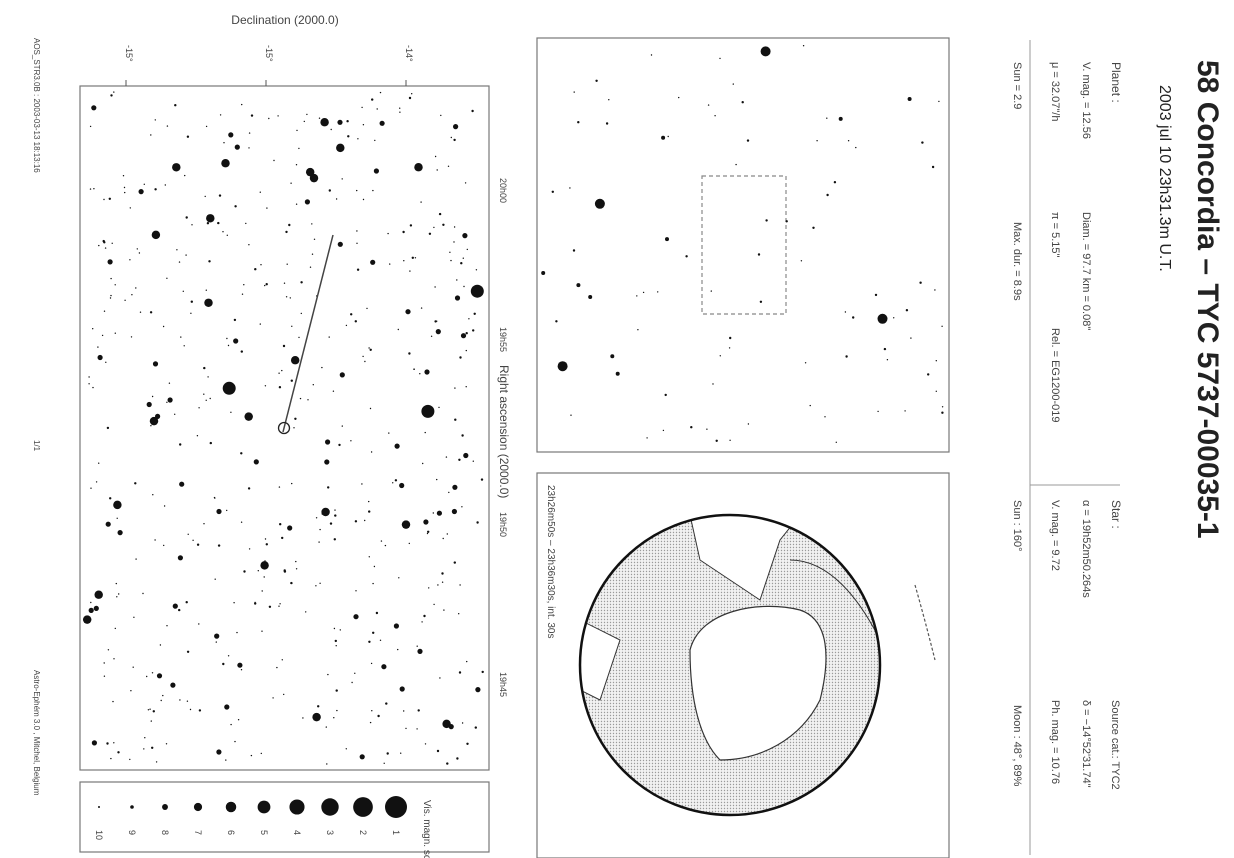 The image size is (1234, 858). I want to click on ra-tick-label: 19h45, so click(503, 684).